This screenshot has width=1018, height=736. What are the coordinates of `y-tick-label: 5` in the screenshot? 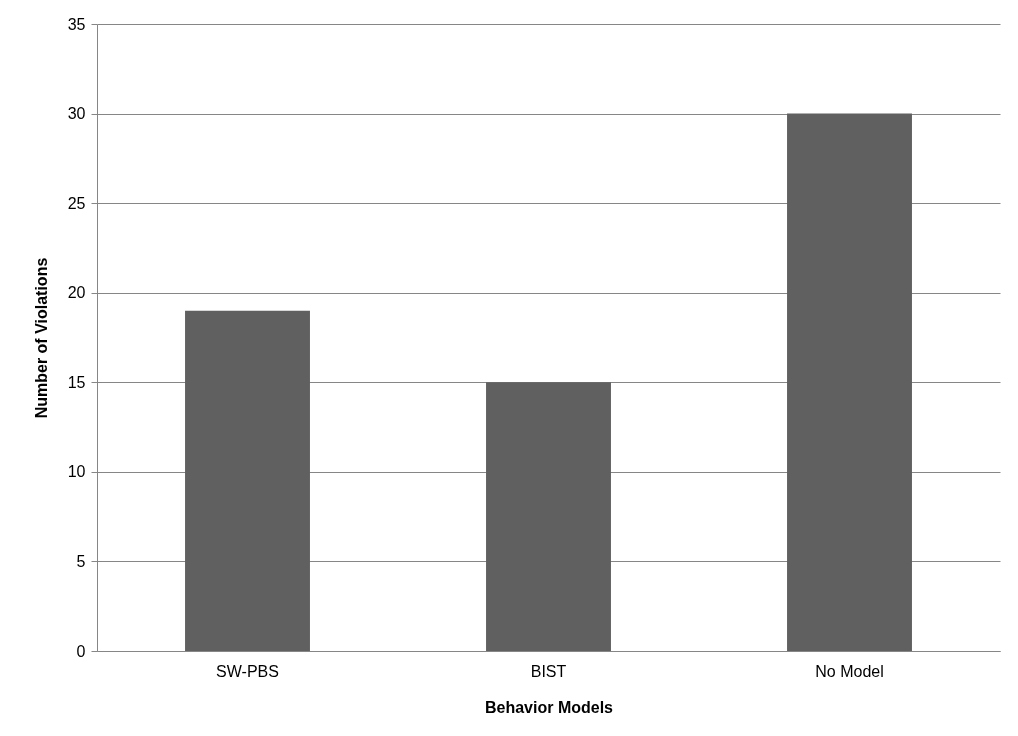 It's located at (81, 561).